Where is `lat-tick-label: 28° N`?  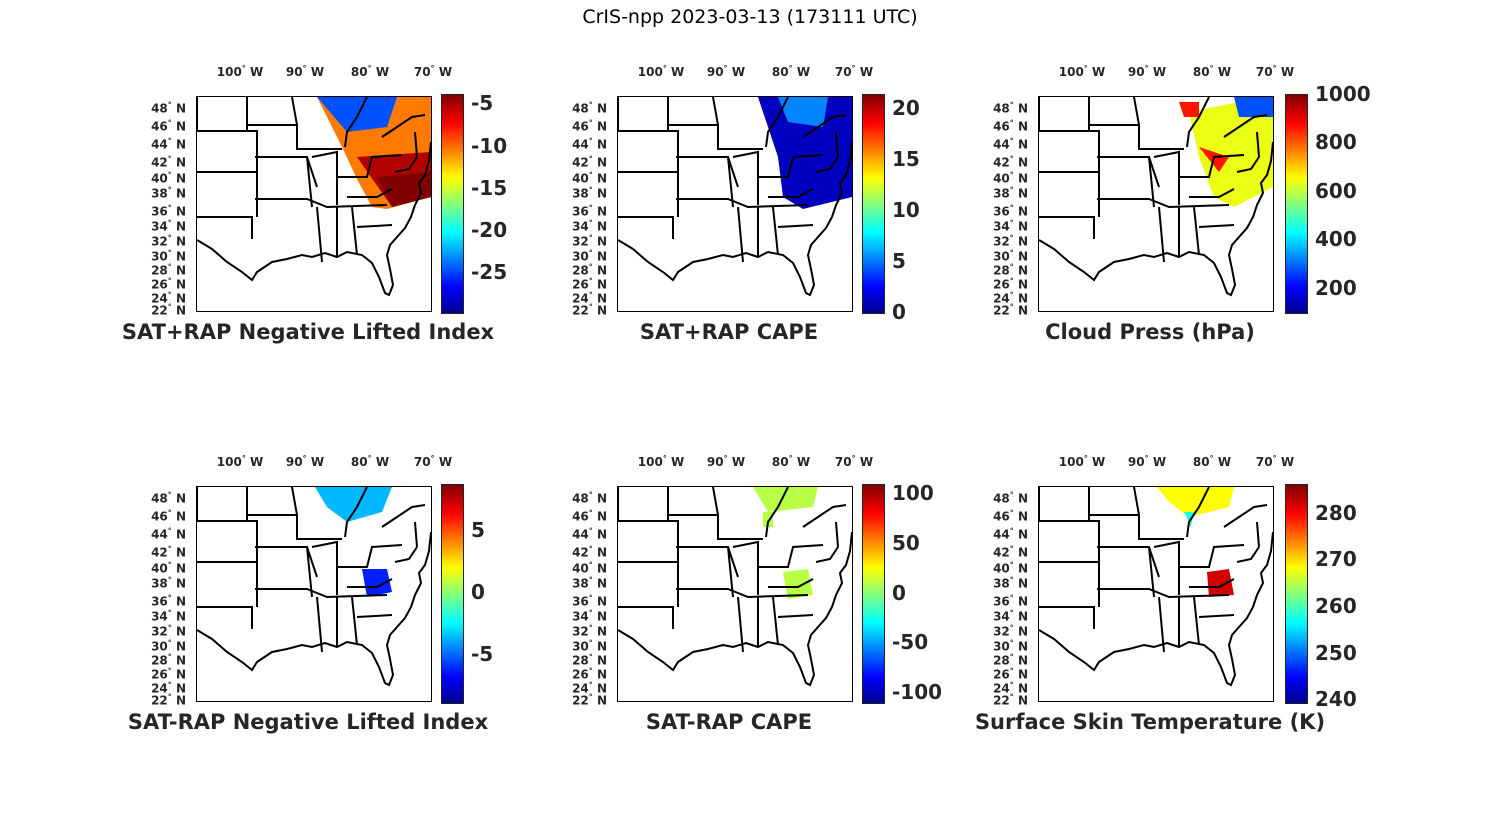
lat-tick-label: 28° N is located at coordinates (589, 660).